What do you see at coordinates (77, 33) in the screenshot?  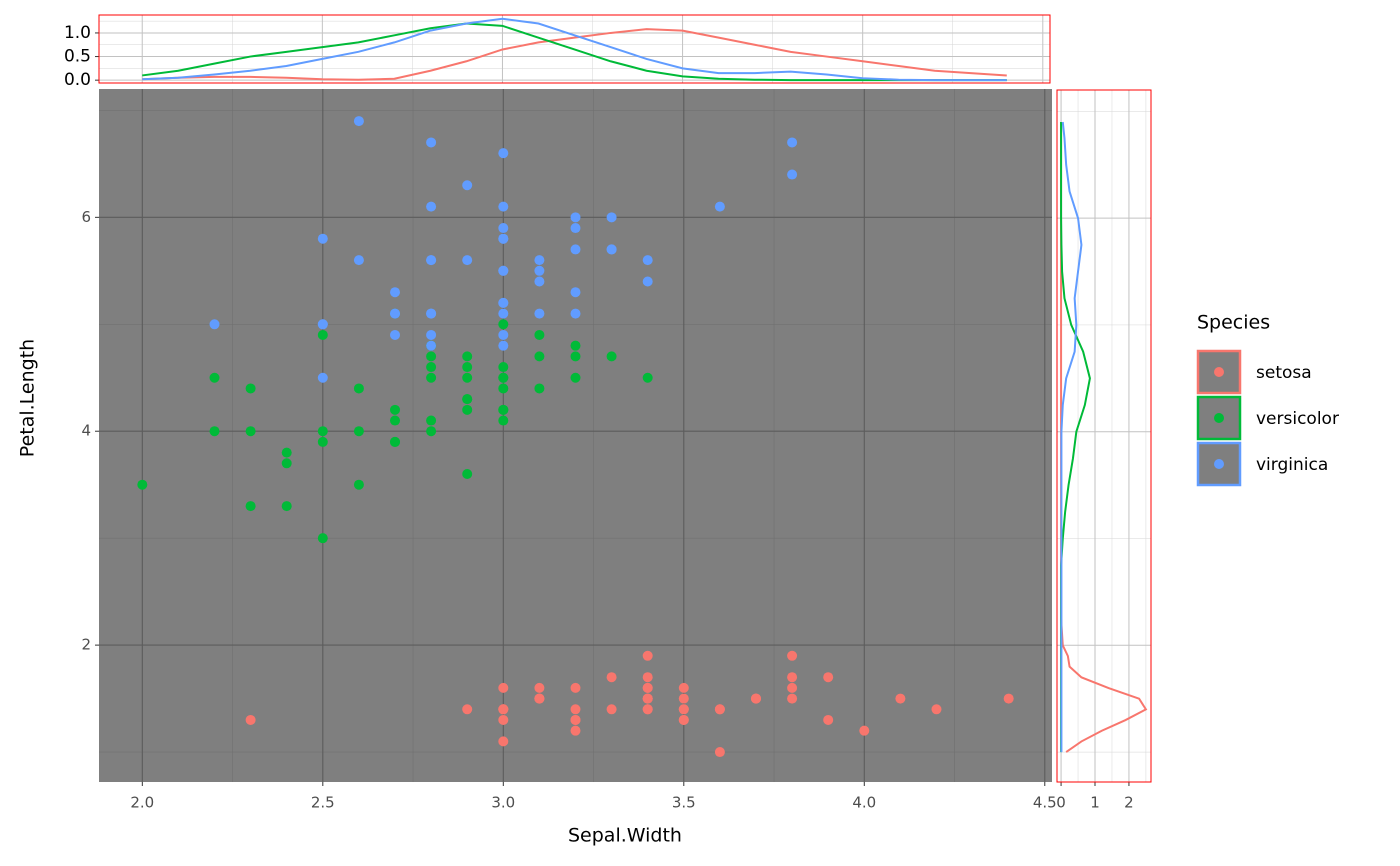 I see `y-tick-label: 1.0` at bounding box center [77, 33].